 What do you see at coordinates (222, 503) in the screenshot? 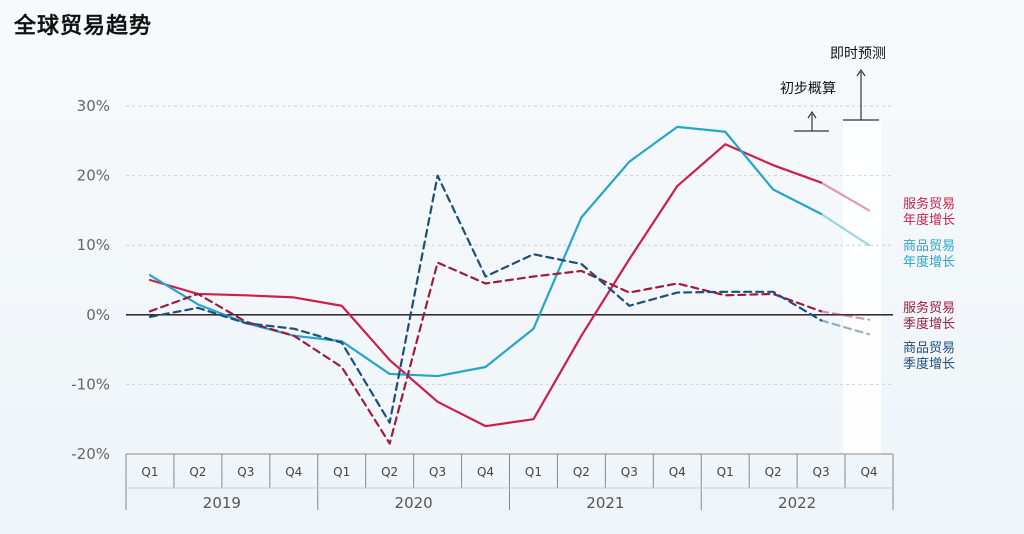
I see `year-label: 2019` at bounding box center [222, 503].